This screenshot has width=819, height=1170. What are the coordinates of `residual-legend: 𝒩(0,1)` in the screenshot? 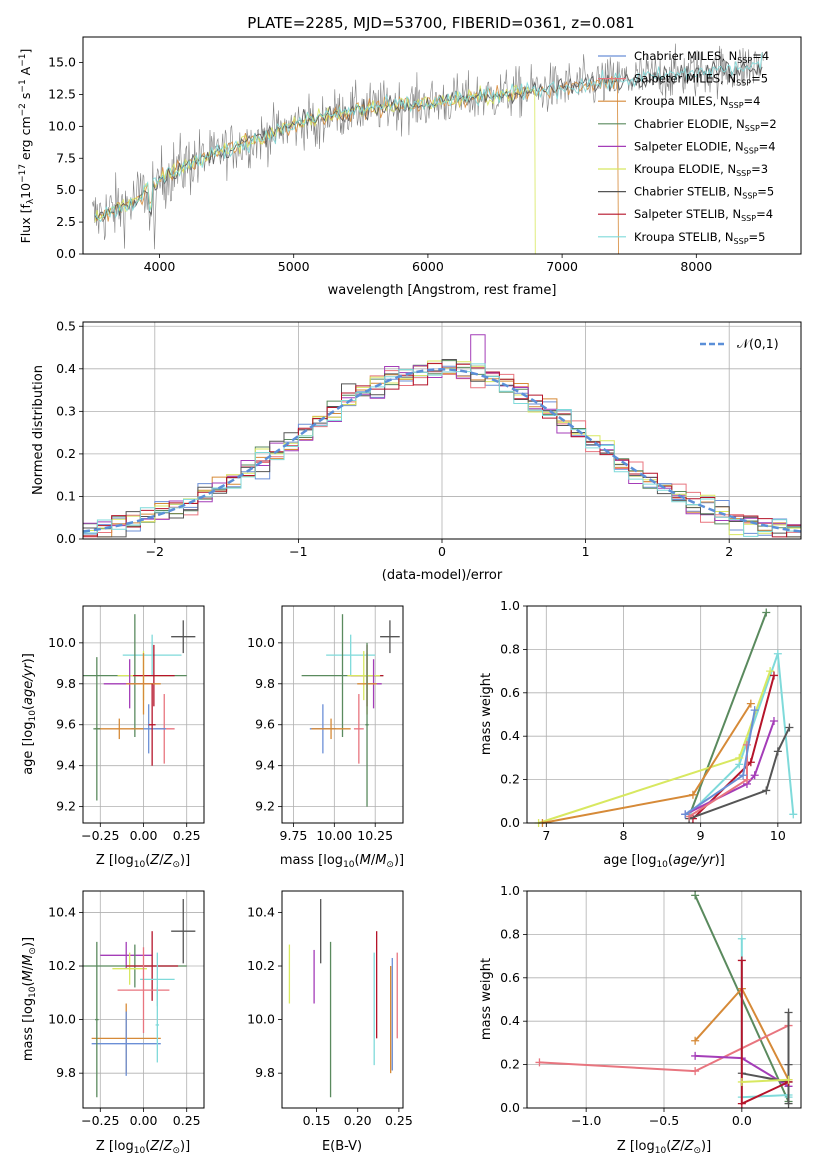 It's located at (739, 343).